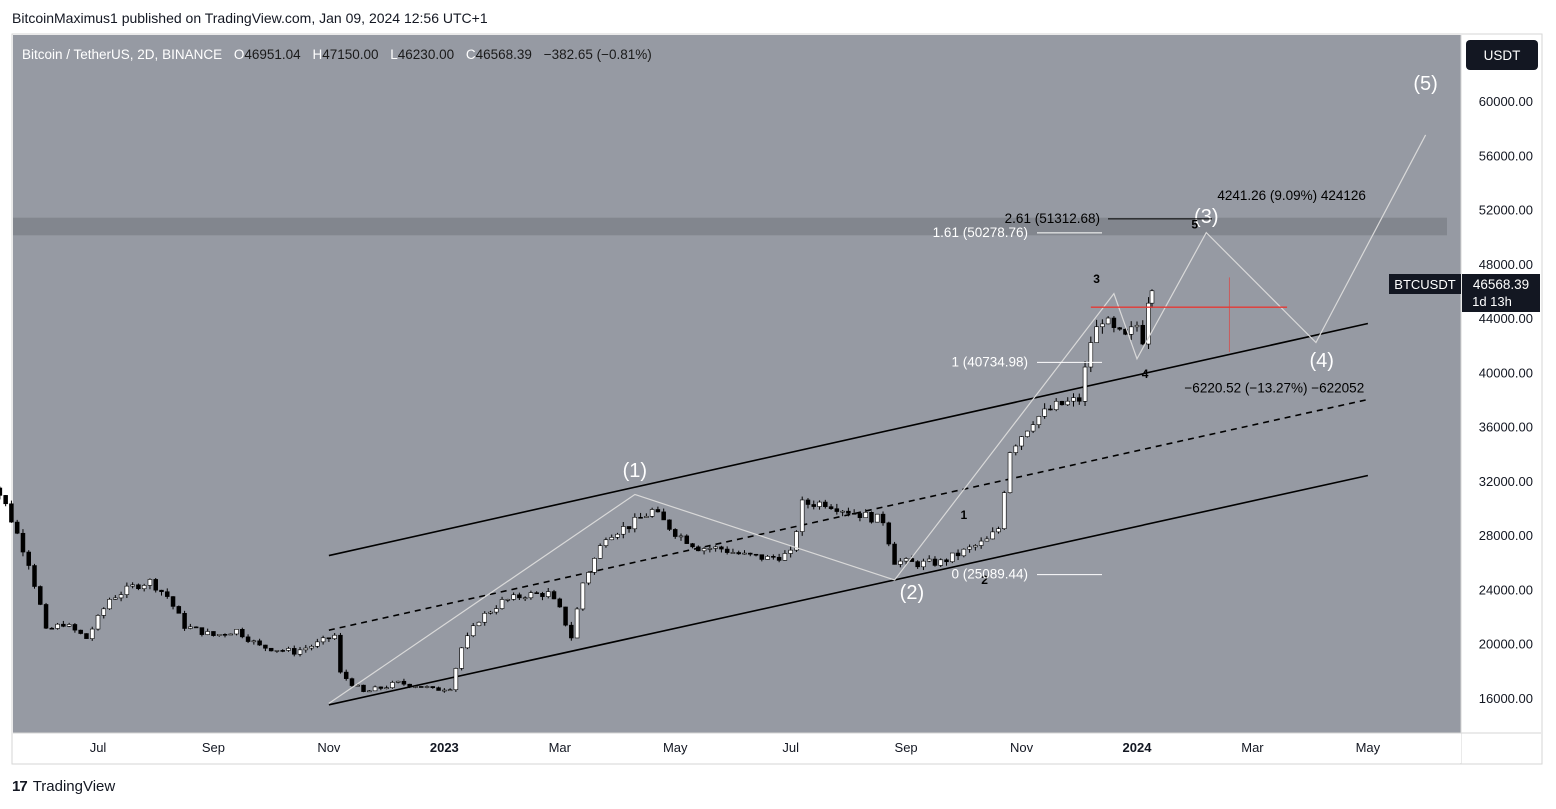 Image resolution: width=1556 pixels, height=809 pixels. What do you see at coordinates (1501, 384) in the screenshot?
I see `price-axis` at bounding box center [1501, 384].